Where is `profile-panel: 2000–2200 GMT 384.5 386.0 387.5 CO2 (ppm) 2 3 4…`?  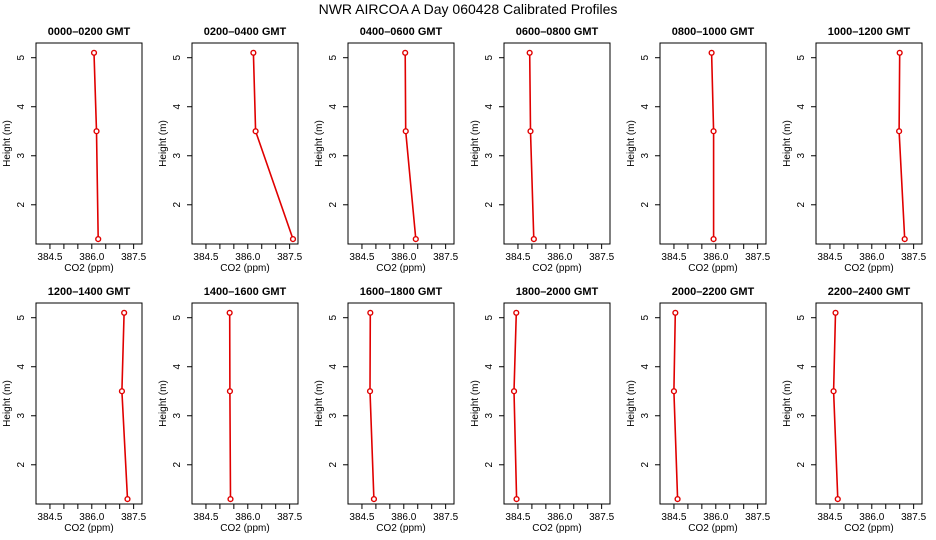 profile-panel: 2000–2200 GMT 384.5 386.0 387.5 CO2 (ppm) 2 3 4… is located at coordinates (698, 410).